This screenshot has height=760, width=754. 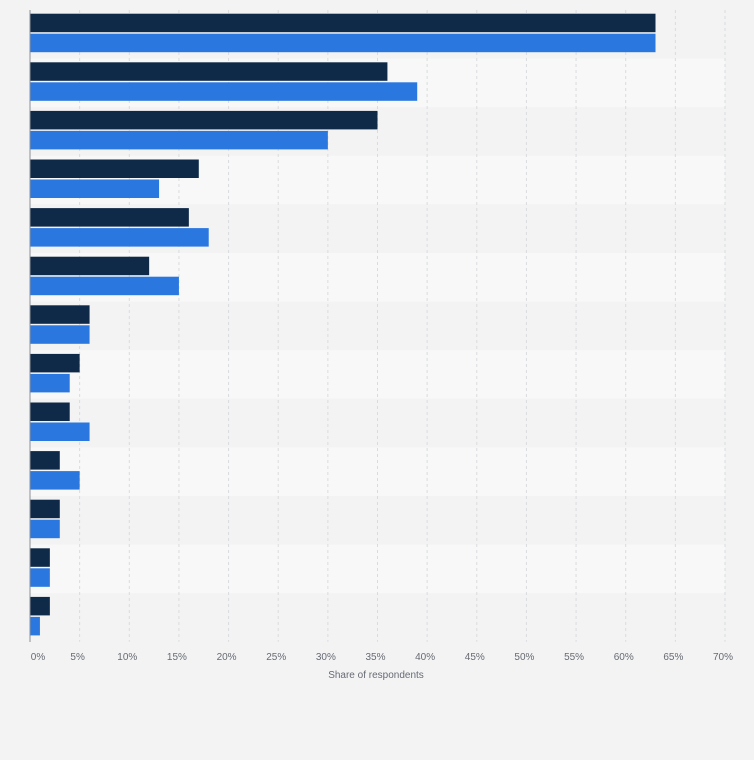 What do you see at coordinates (375, 657) in the screenshot?
I see `x-tick-label: 35%` at bounding box center [375, 657].